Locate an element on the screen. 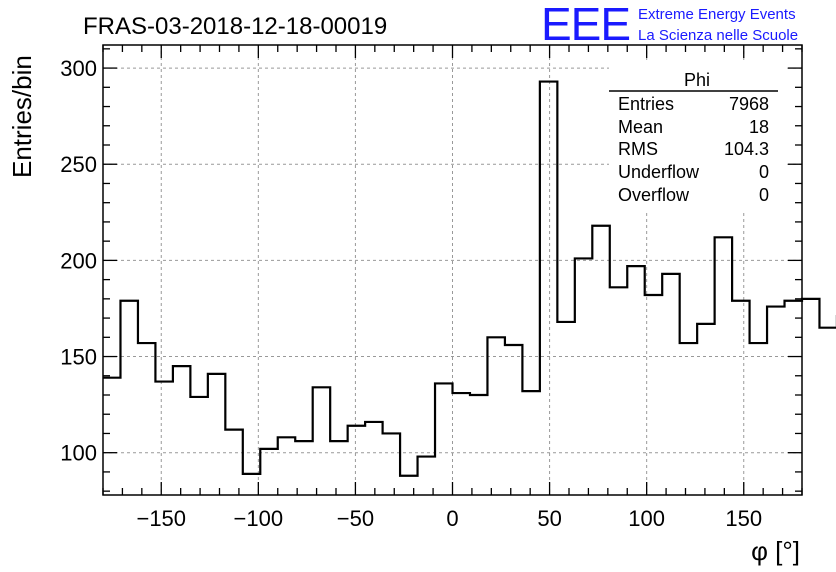 Image resolution: width=836 pixels, height=572 pixels. x-axis-title: φ [°] is located at coordinates (775, 551).